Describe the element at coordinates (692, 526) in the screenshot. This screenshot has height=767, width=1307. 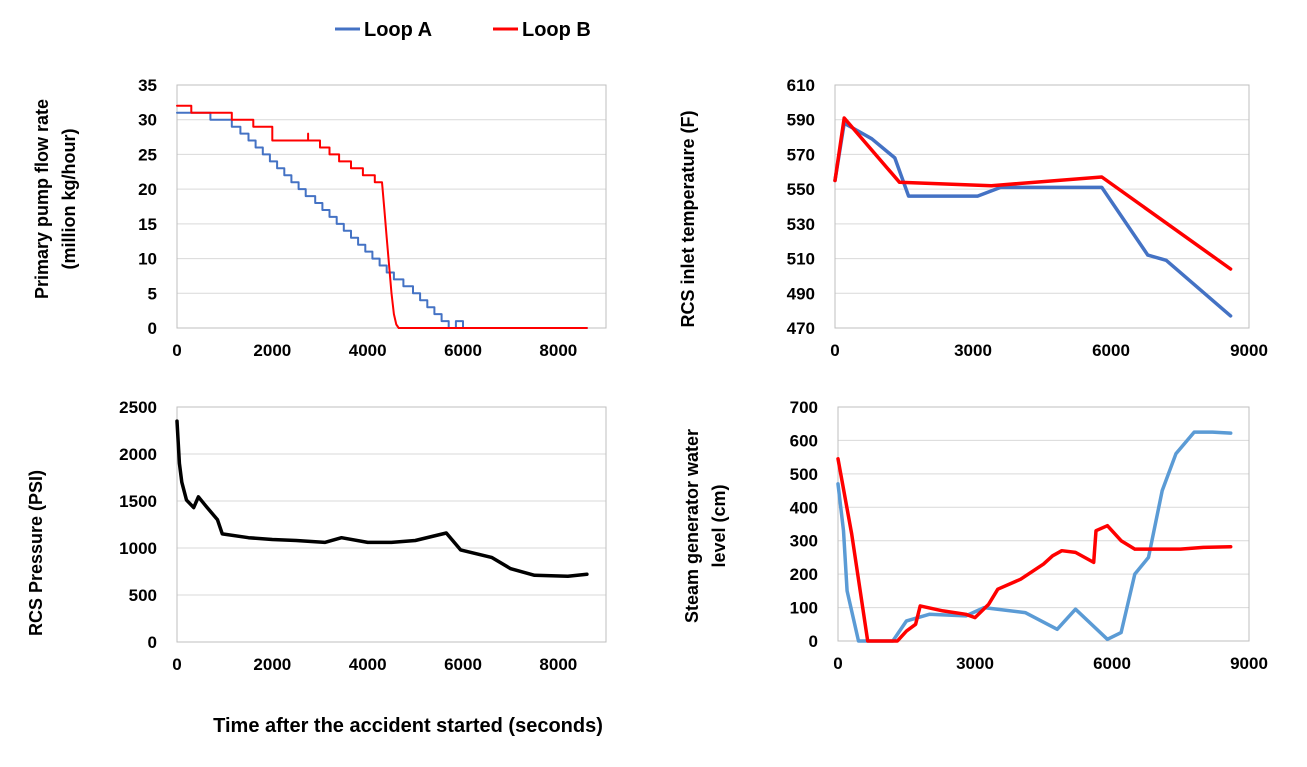
I see `y-axis-label: Steam generator water` at that location.